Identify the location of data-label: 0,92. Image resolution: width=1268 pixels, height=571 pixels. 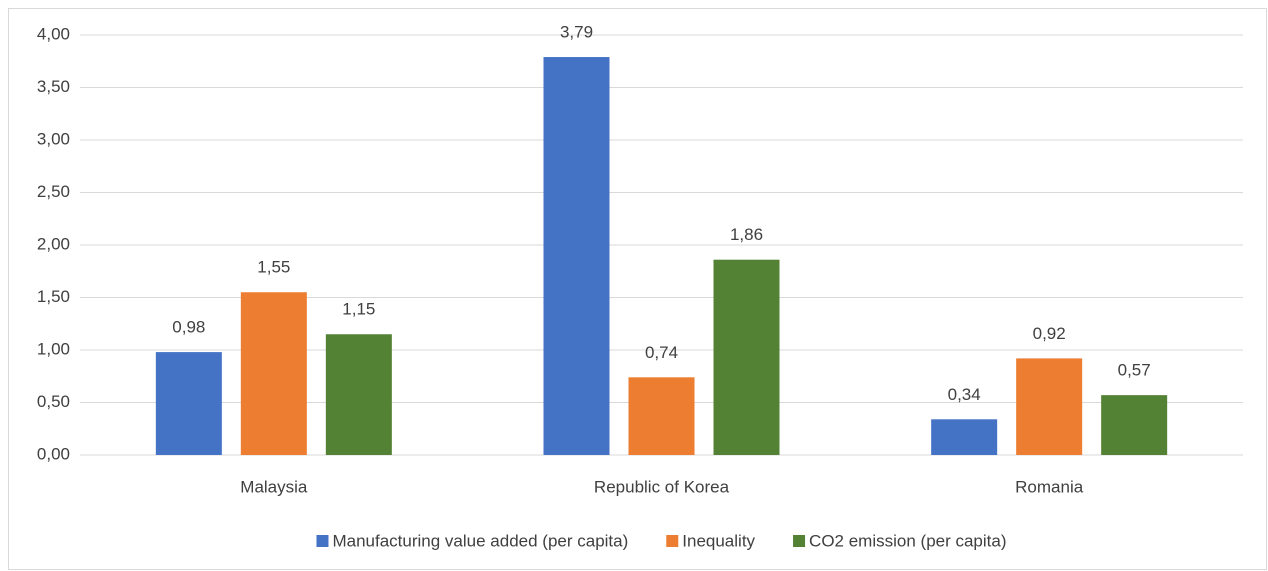
(1049, 333).